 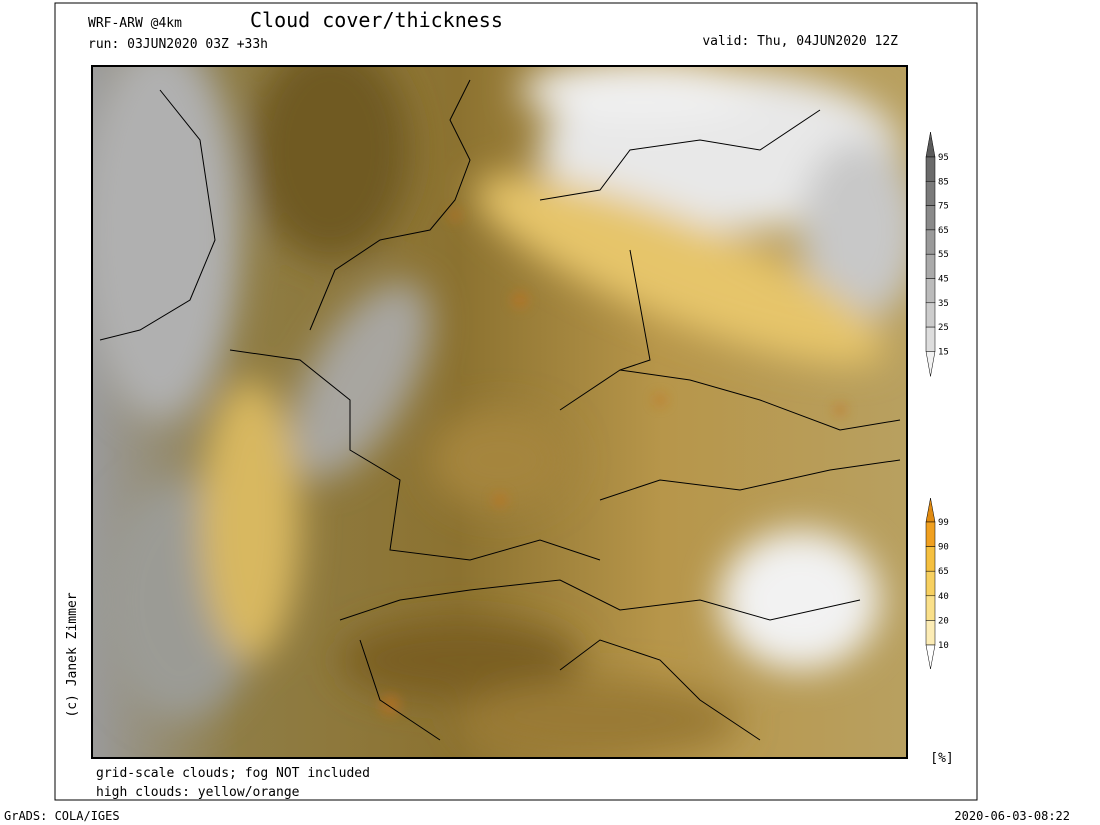 I want to click on colorbar-label: 75, so click(x=943, y=207).